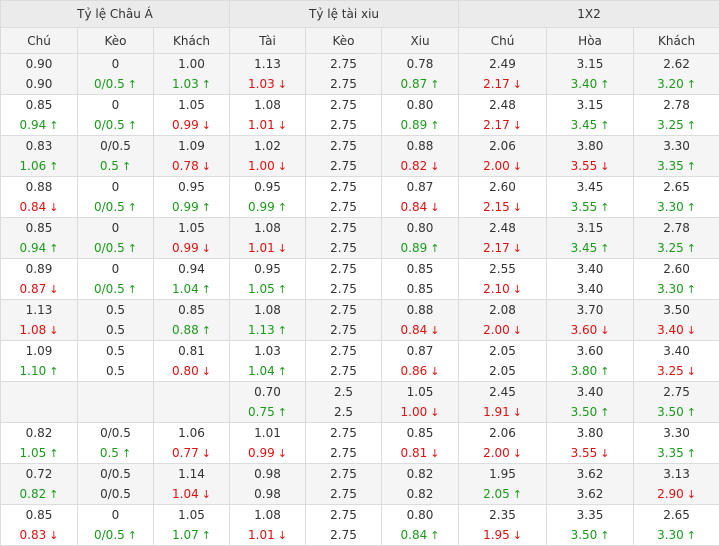 This screenshot has height=546, width=719. I want to click on odds-current-value: 3.40, so click(584, 84).